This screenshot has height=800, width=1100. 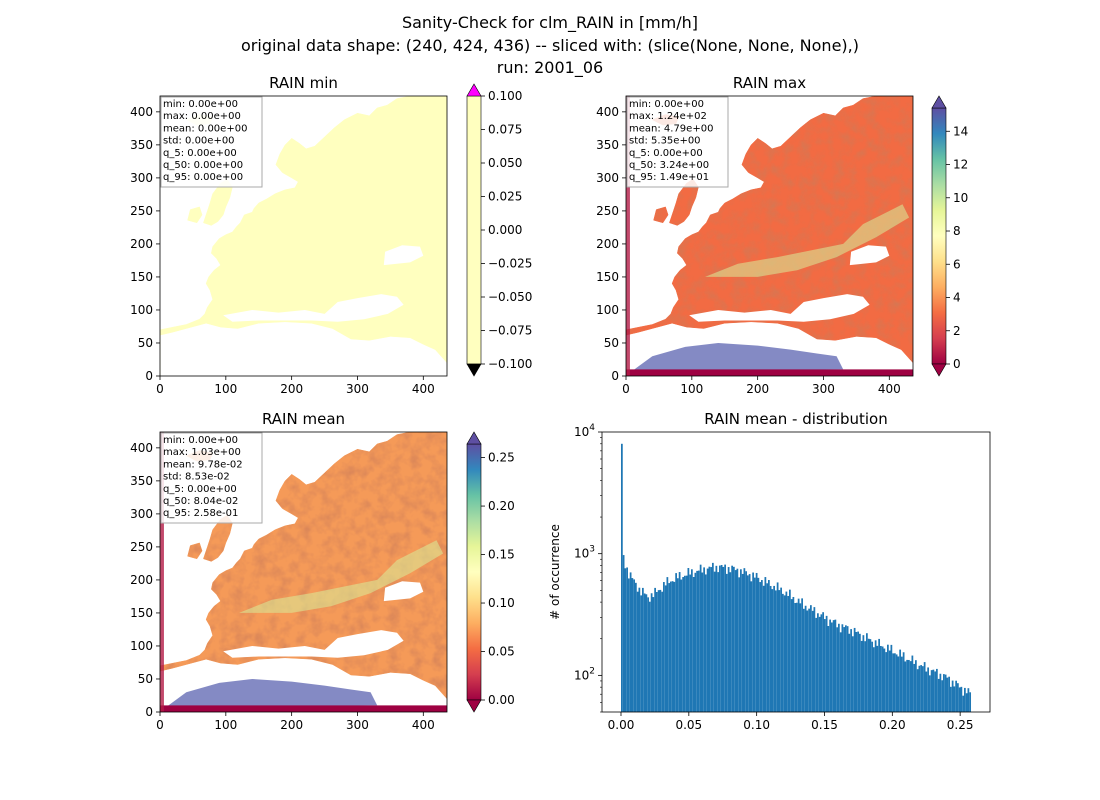 I want to click on colorbar-extend-bottom, so click(x=474, y=706).